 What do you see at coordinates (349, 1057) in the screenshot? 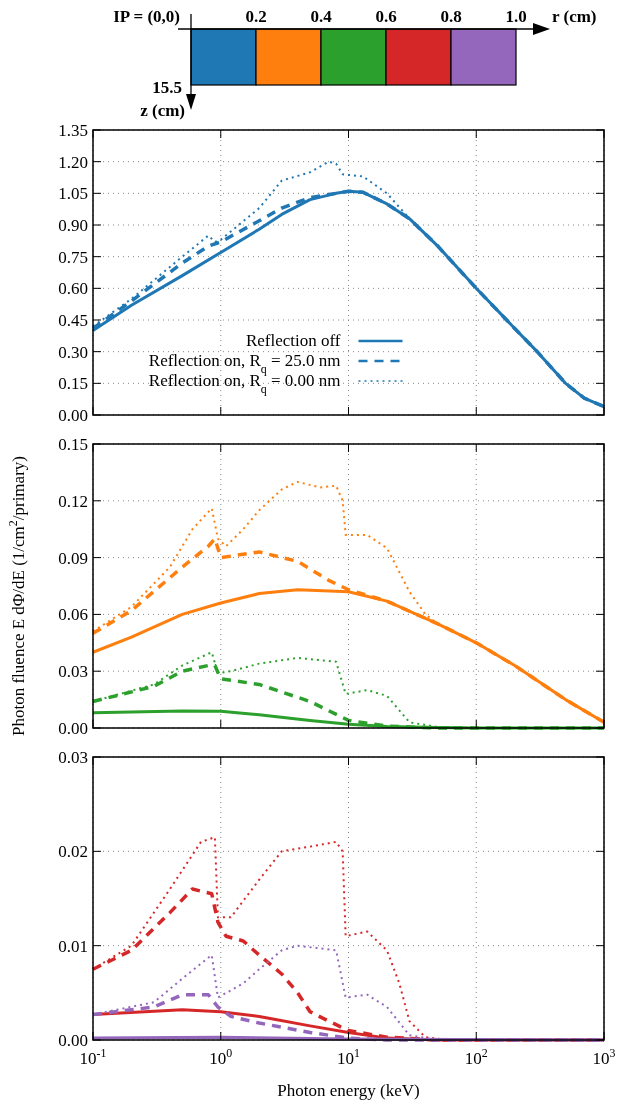
I see `x-tick-label: 10$^{1}$` at bounding box center [349, 1057].